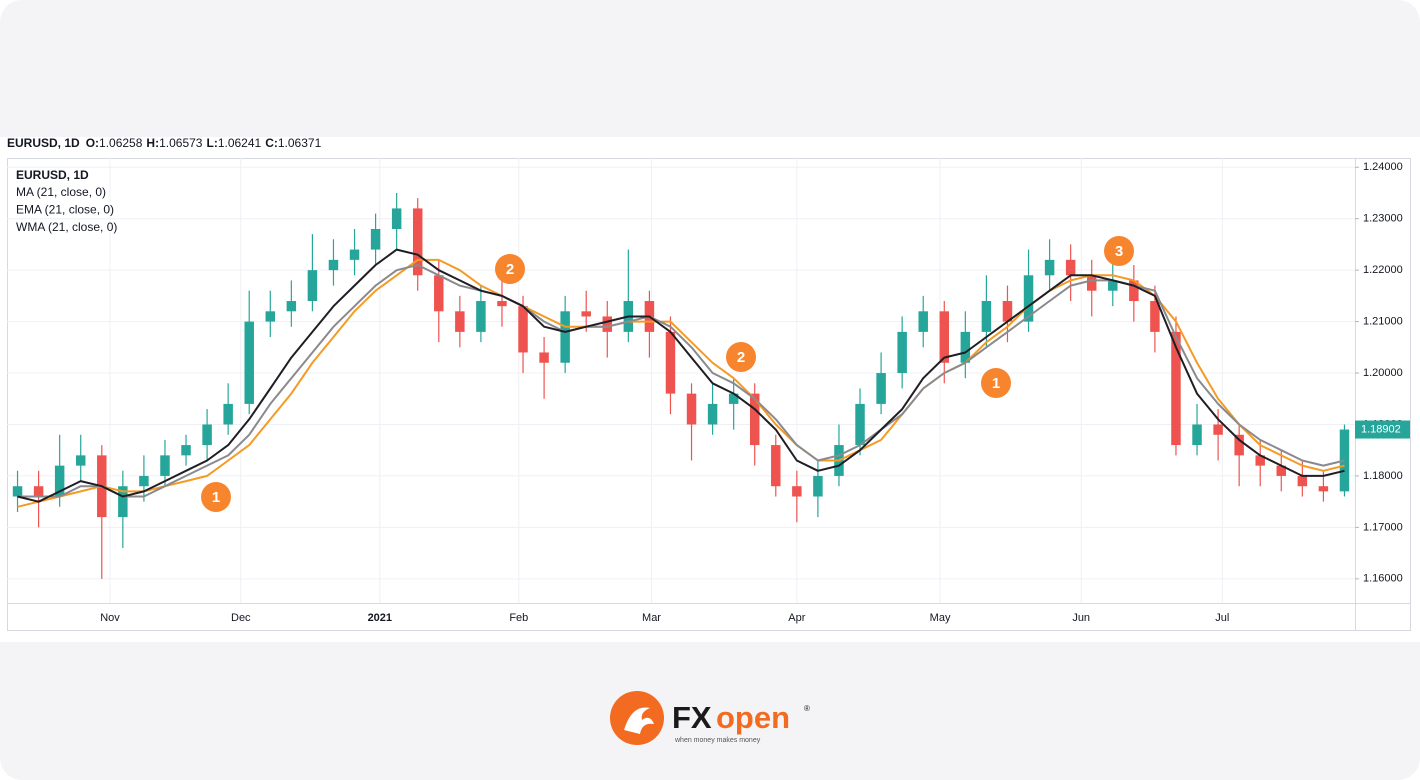 Image resolution: width=1420 pixels, height=780 pixels. I want to click on y-tick-label: 1.24000, so click(1383, 167).